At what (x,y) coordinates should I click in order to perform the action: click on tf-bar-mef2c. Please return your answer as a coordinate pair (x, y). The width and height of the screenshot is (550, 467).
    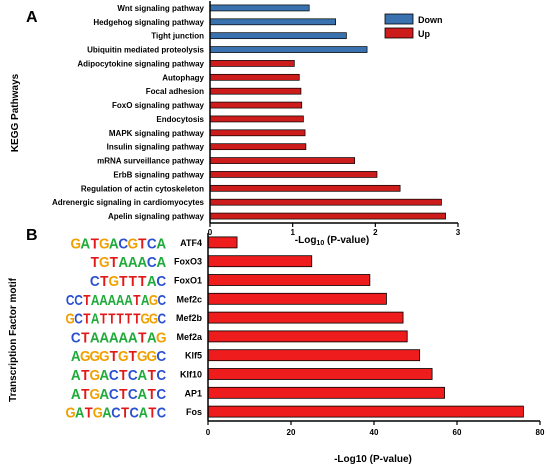
    Looking at the image, I should click on (297, 298).